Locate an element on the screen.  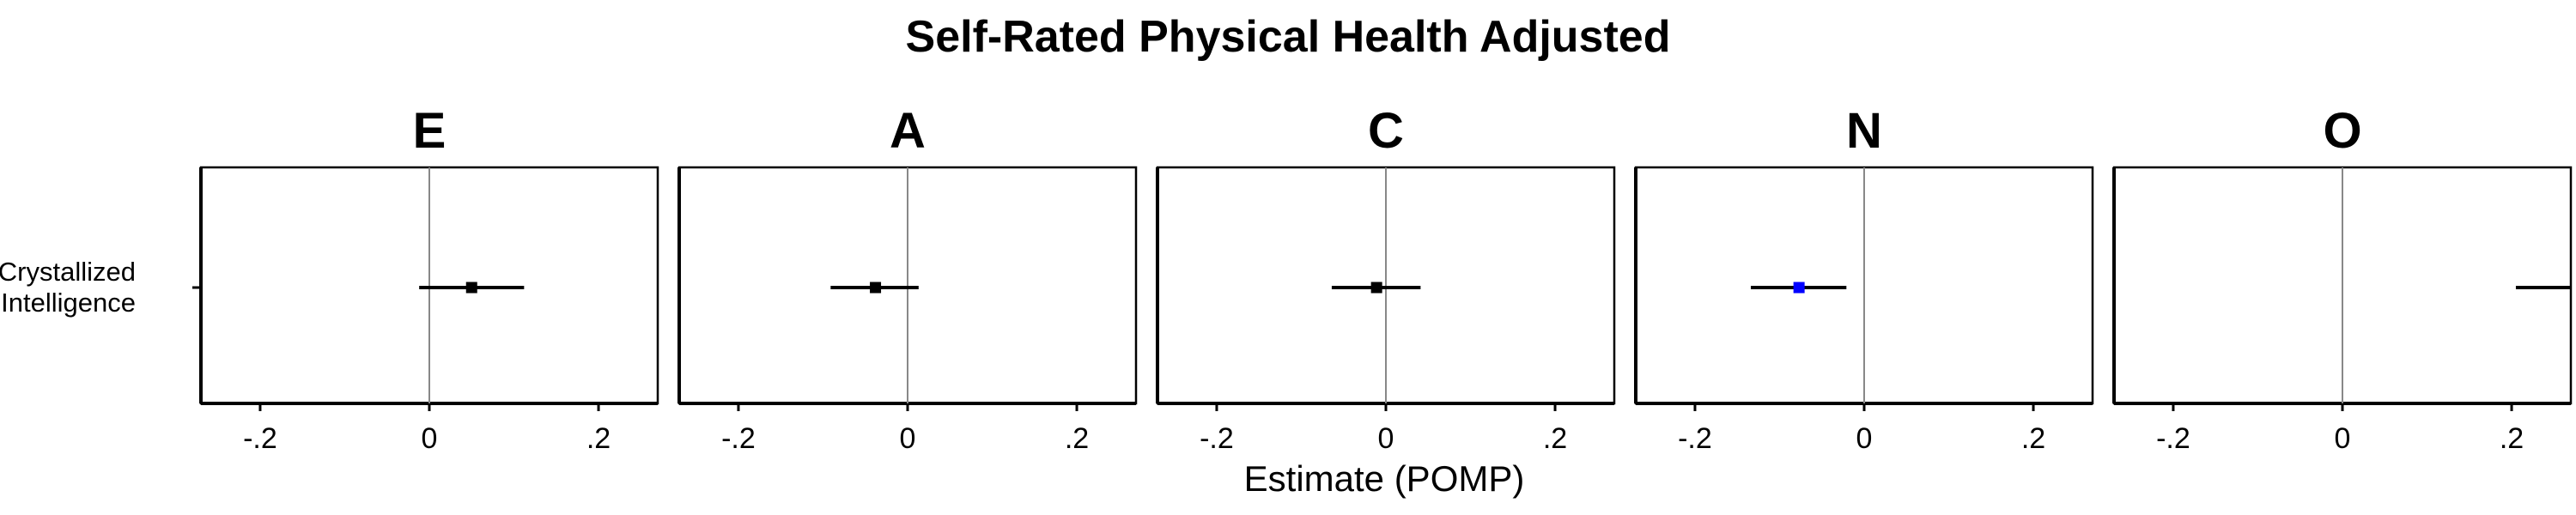
facet-label: O is located at coordinates (2342, 131).